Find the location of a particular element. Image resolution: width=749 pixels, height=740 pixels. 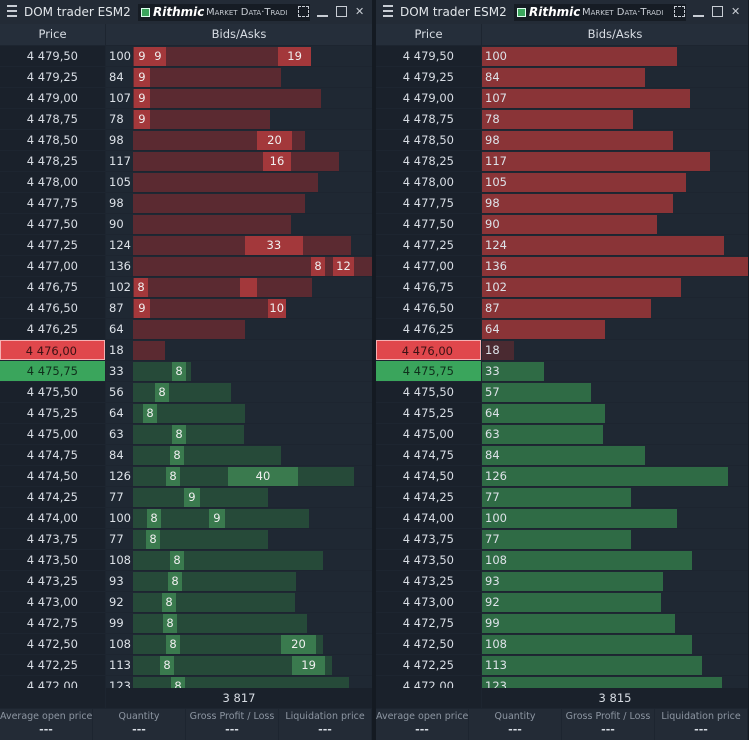

size-label: 113 is located at coordinates (120, 665).